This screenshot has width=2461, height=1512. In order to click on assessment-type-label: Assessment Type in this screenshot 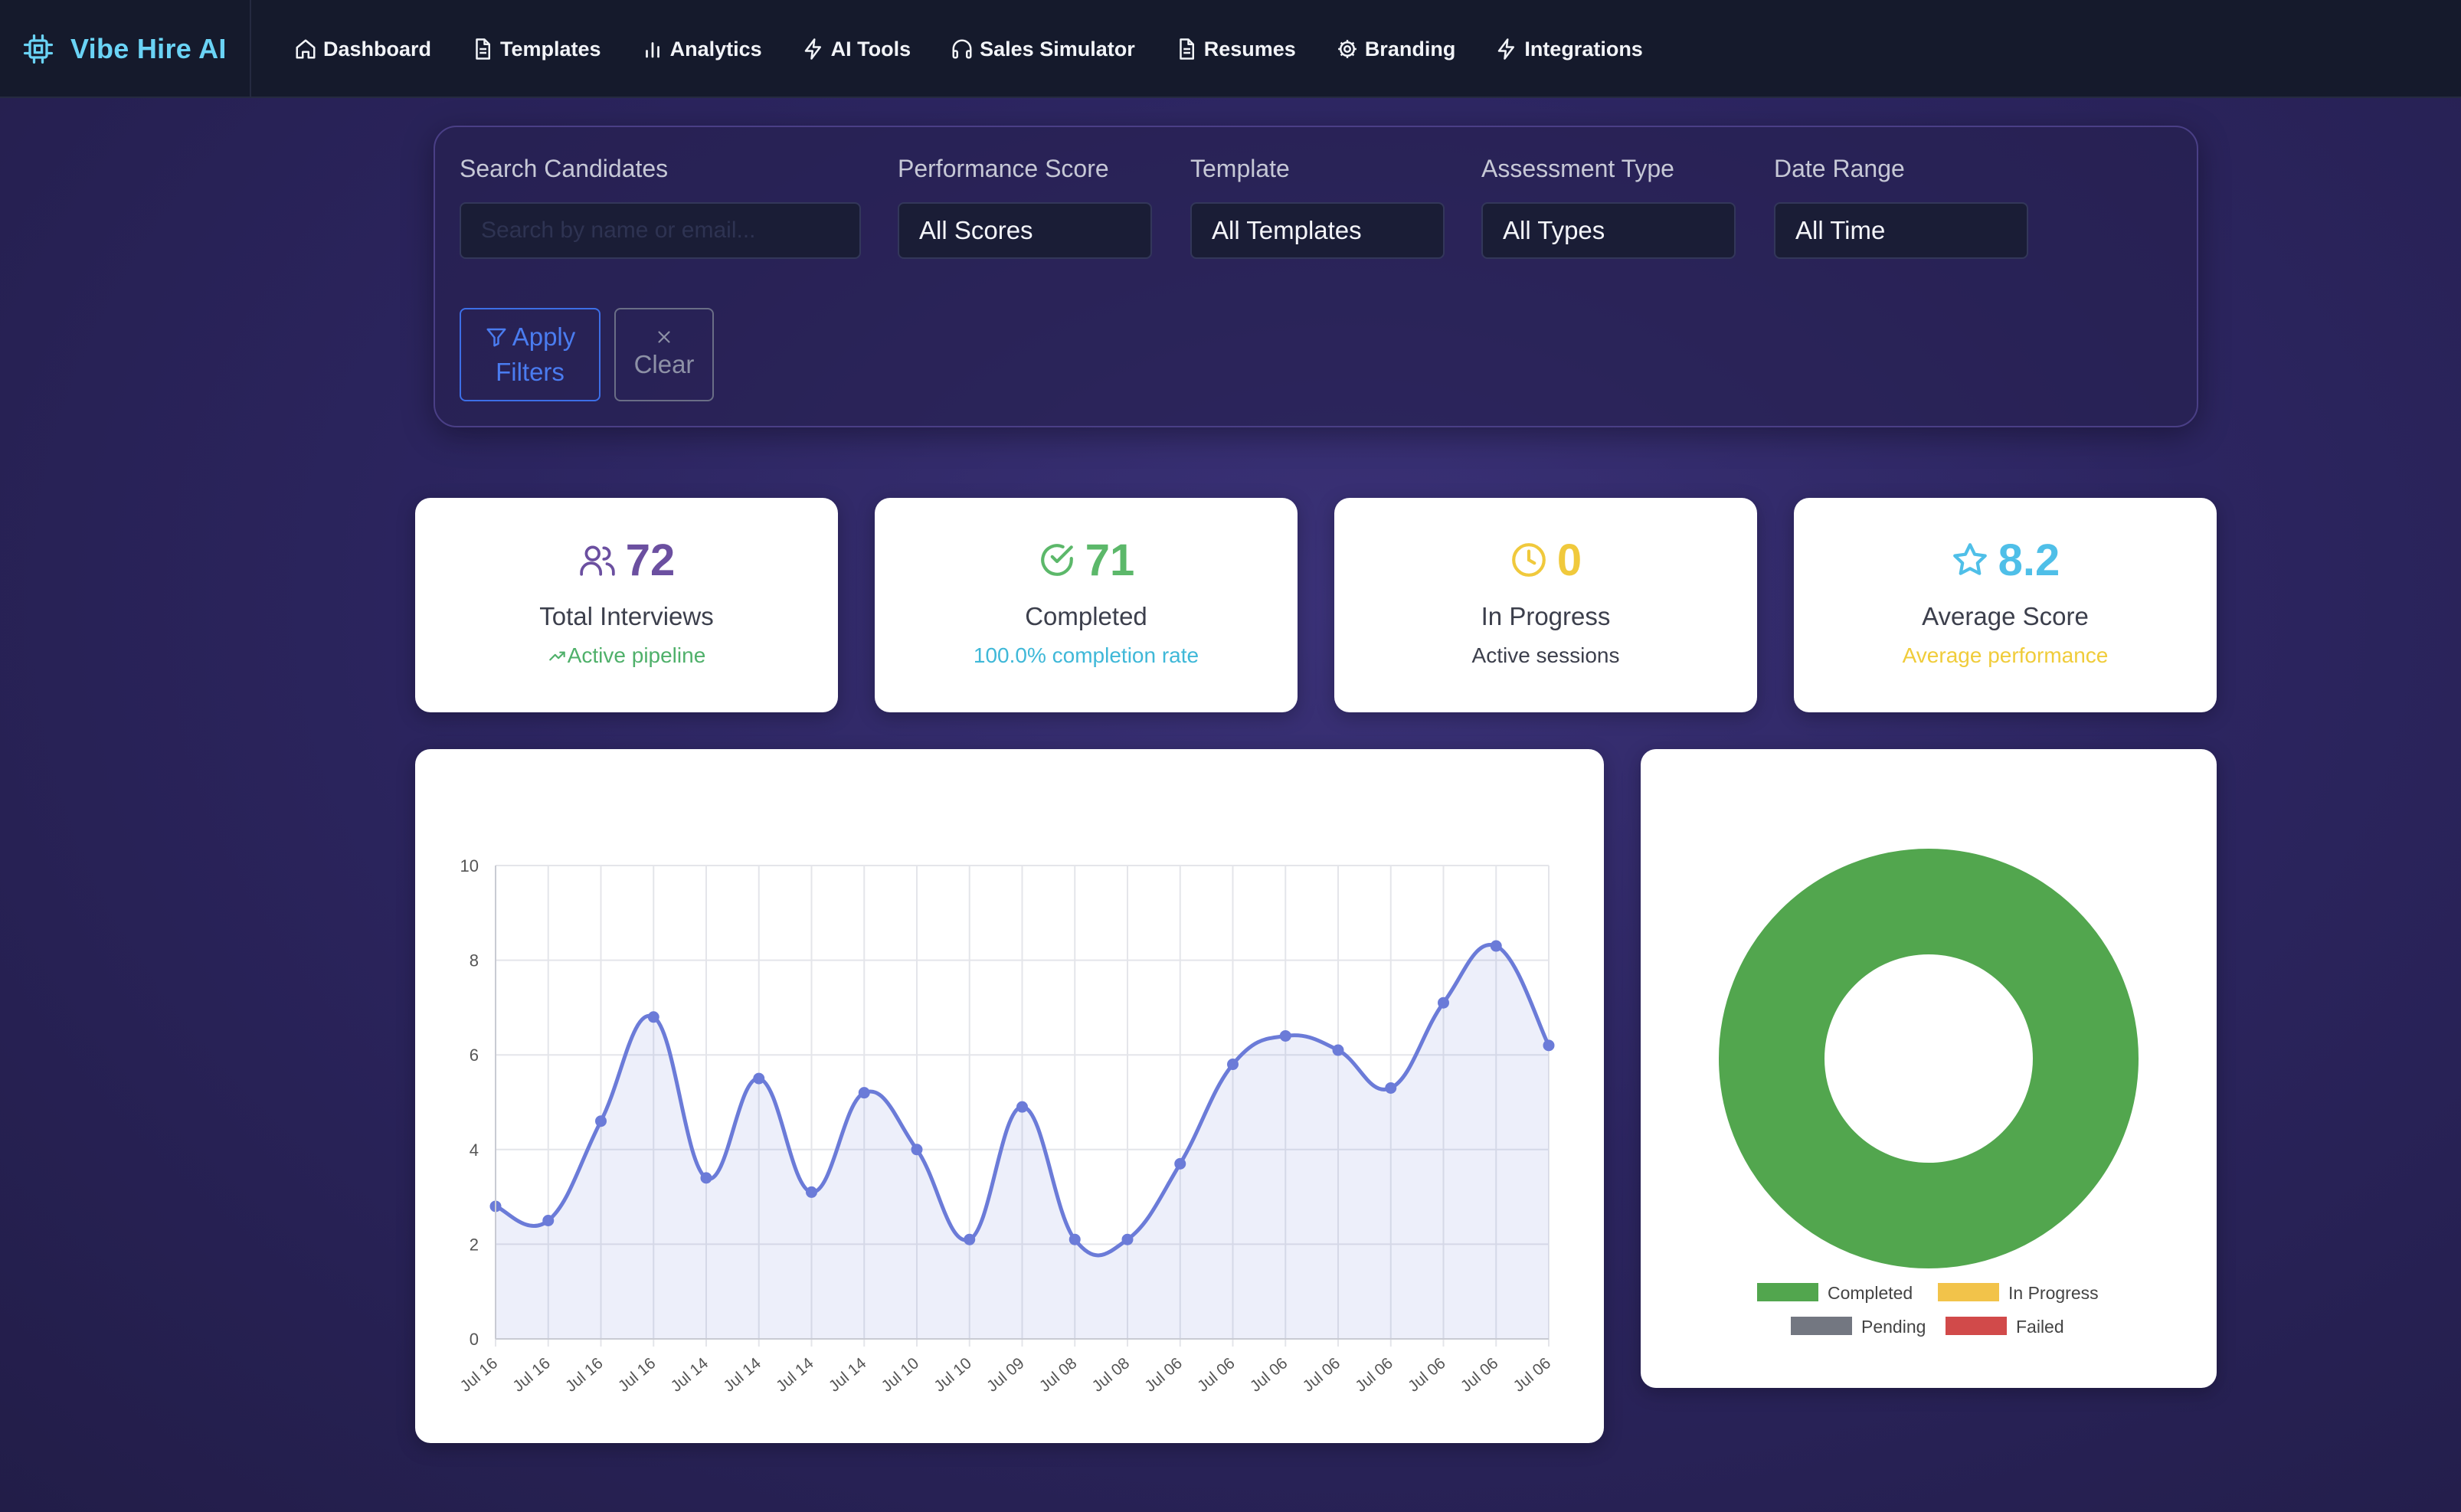, I will do `click(1578, 168)`.